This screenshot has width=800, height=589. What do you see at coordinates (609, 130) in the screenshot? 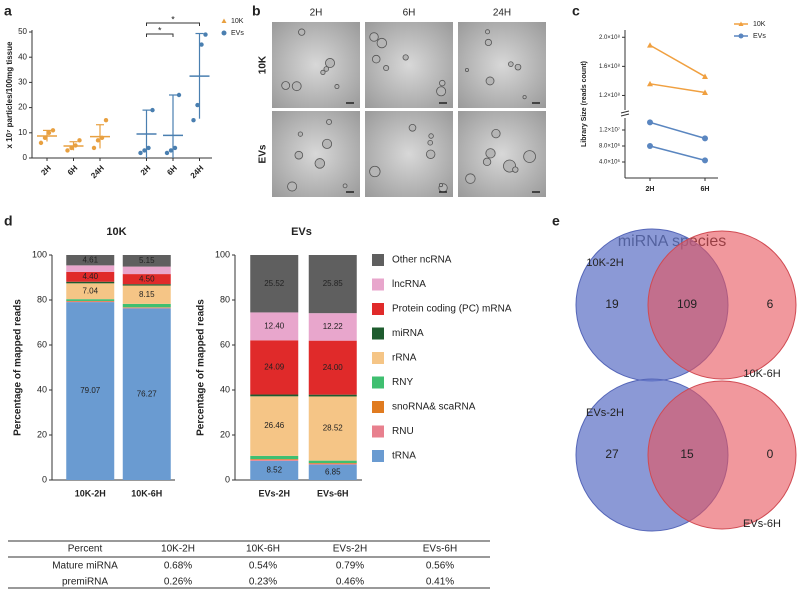
I see `y-tick-label: 1.2×10⁷` at bounding box center [609, 130].